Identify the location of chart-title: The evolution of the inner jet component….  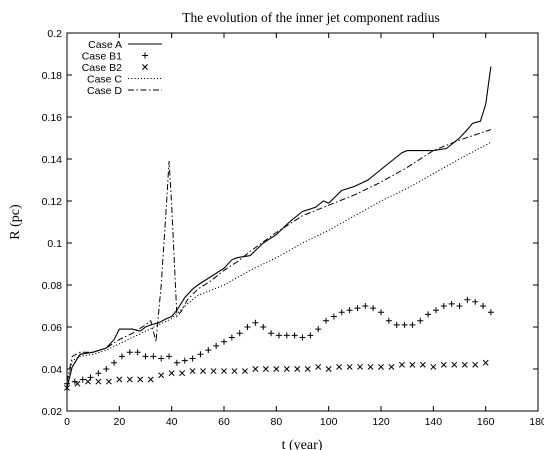
(311, 17).